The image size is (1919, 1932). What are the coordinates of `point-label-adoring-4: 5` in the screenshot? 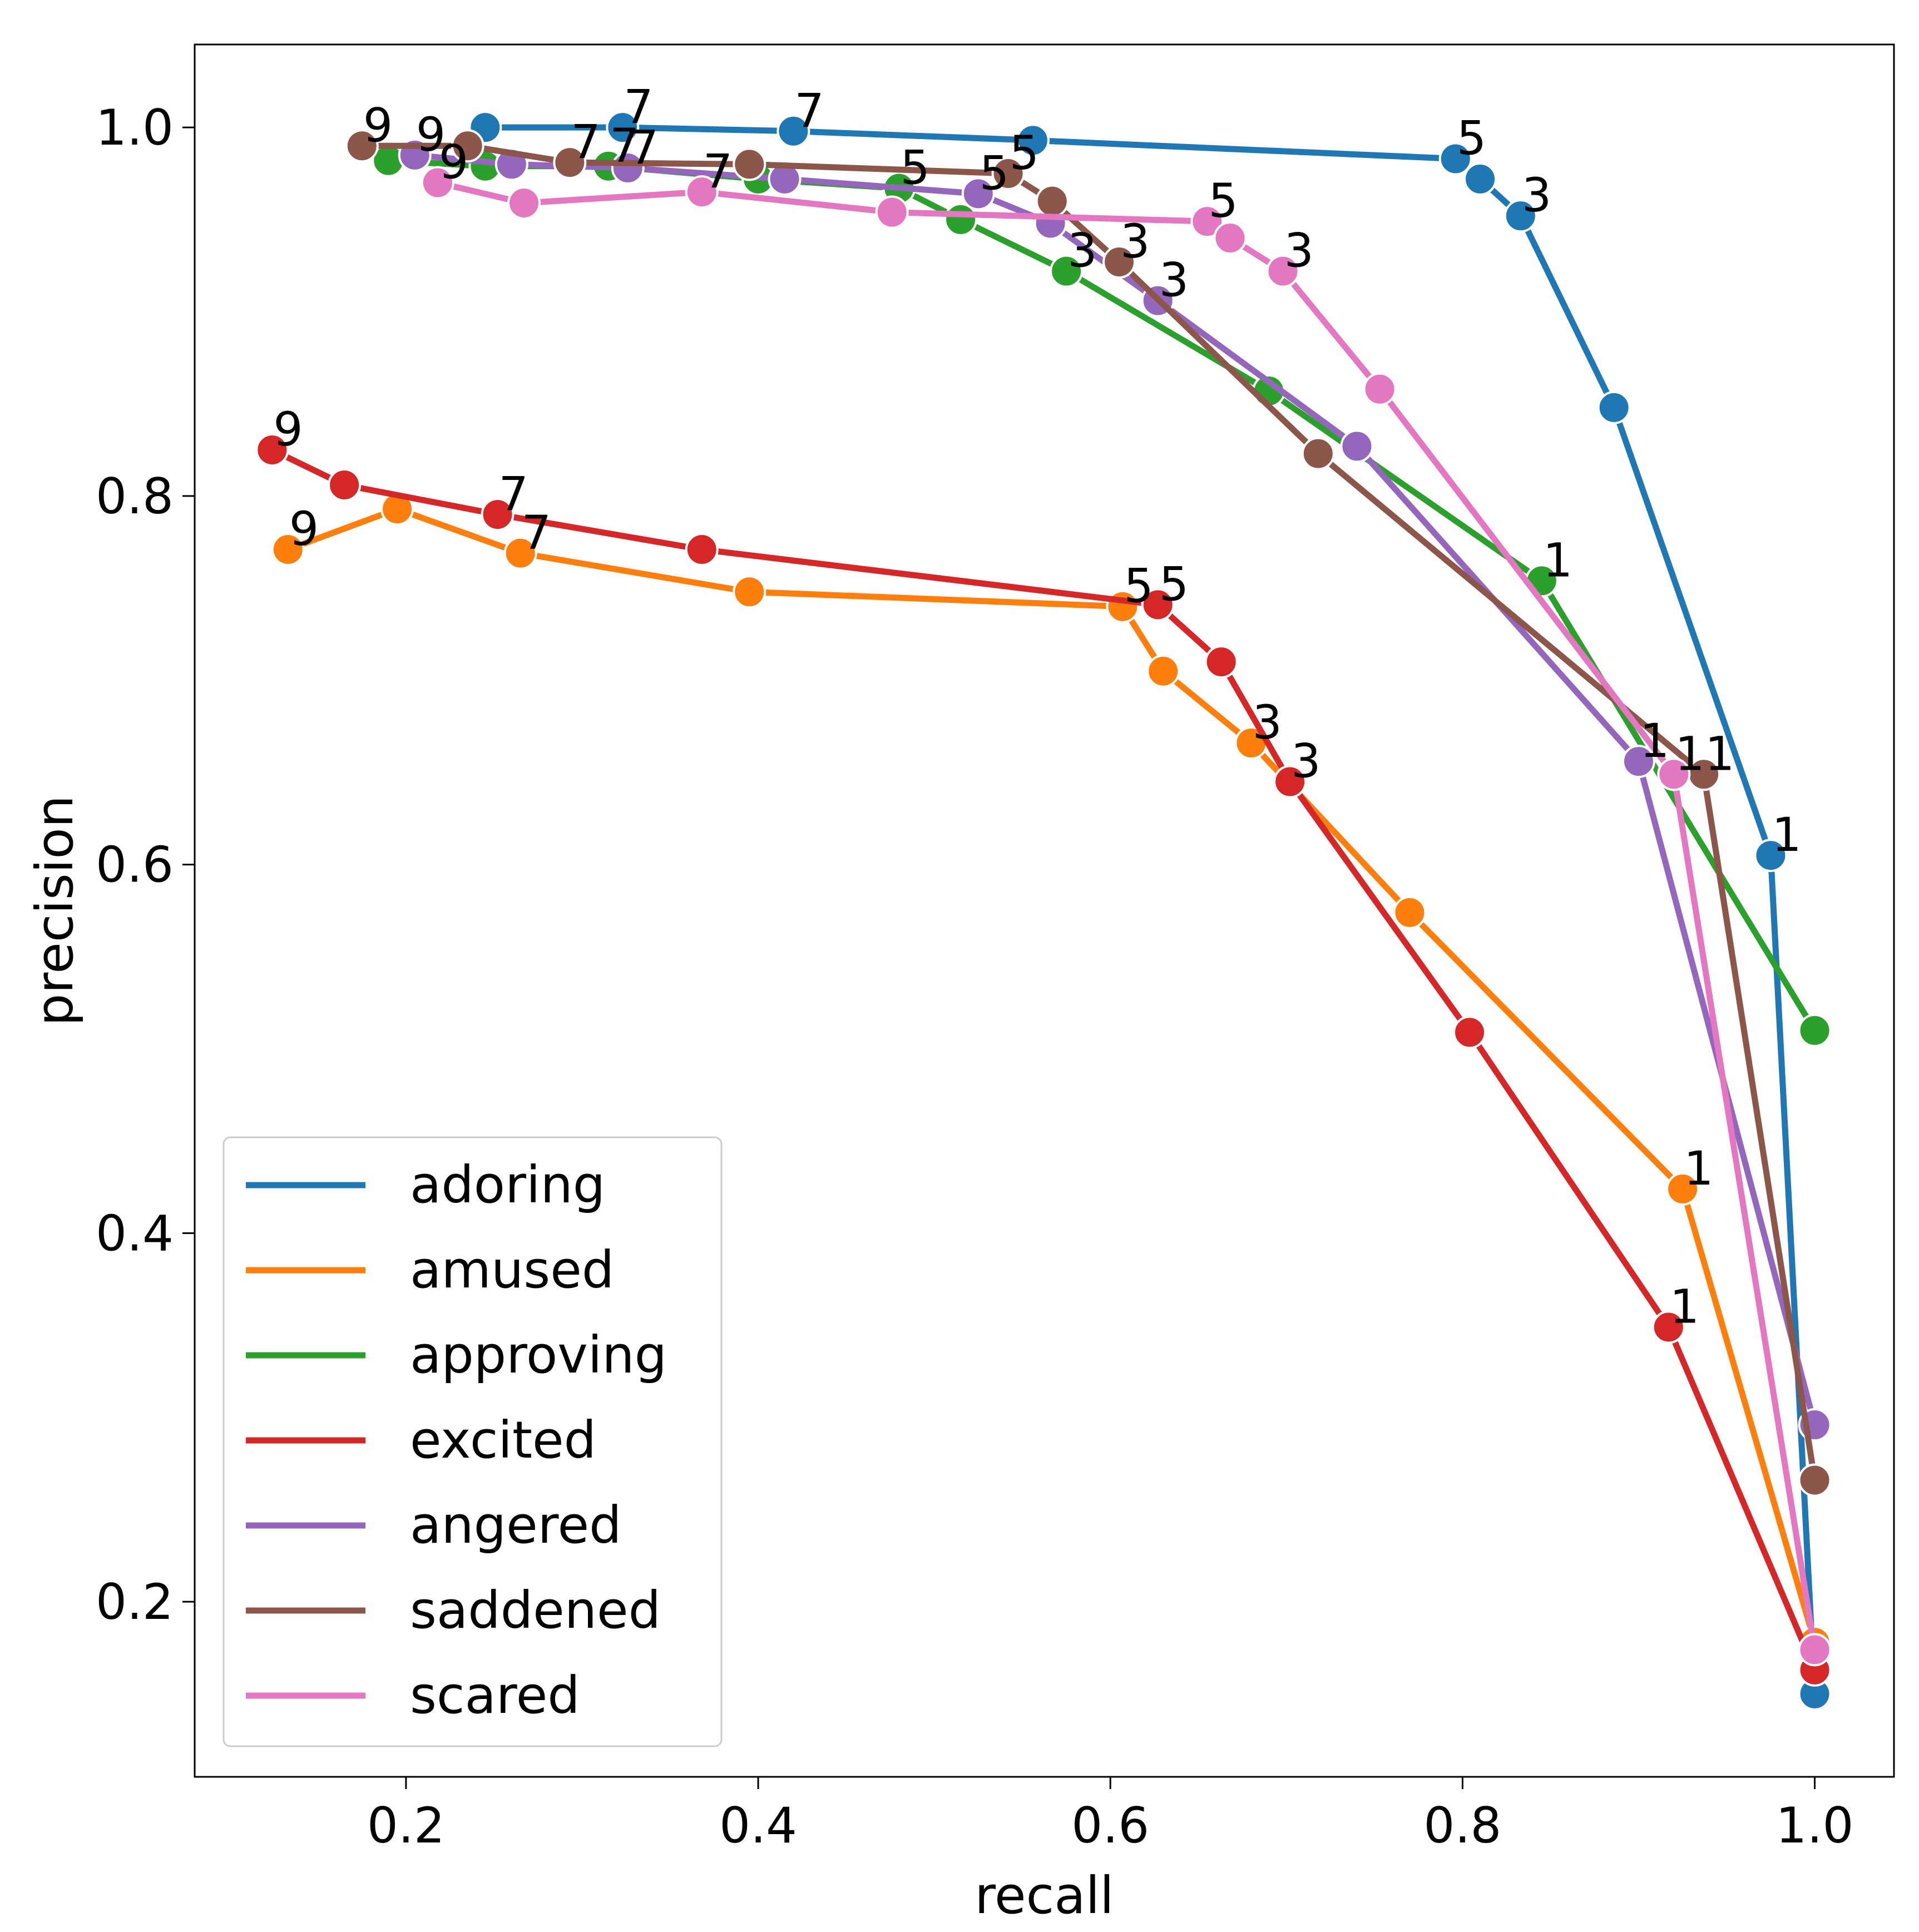 It's located at (1471, 138).